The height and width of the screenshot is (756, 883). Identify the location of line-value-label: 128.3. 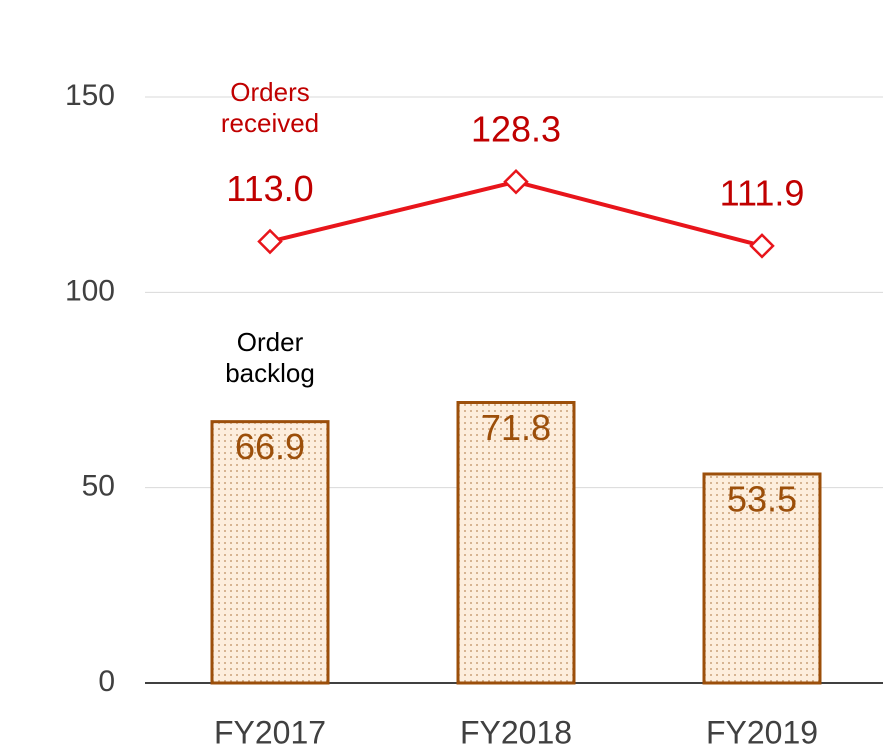
(516, 128).